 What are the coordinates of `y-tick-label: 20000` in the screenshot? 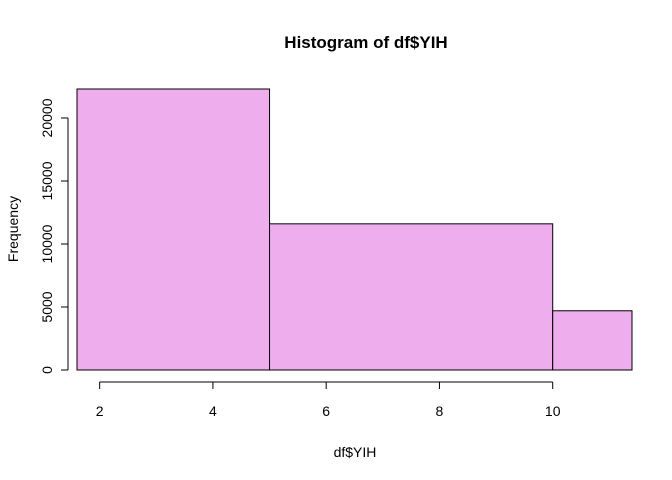 It's located at (47, 117).